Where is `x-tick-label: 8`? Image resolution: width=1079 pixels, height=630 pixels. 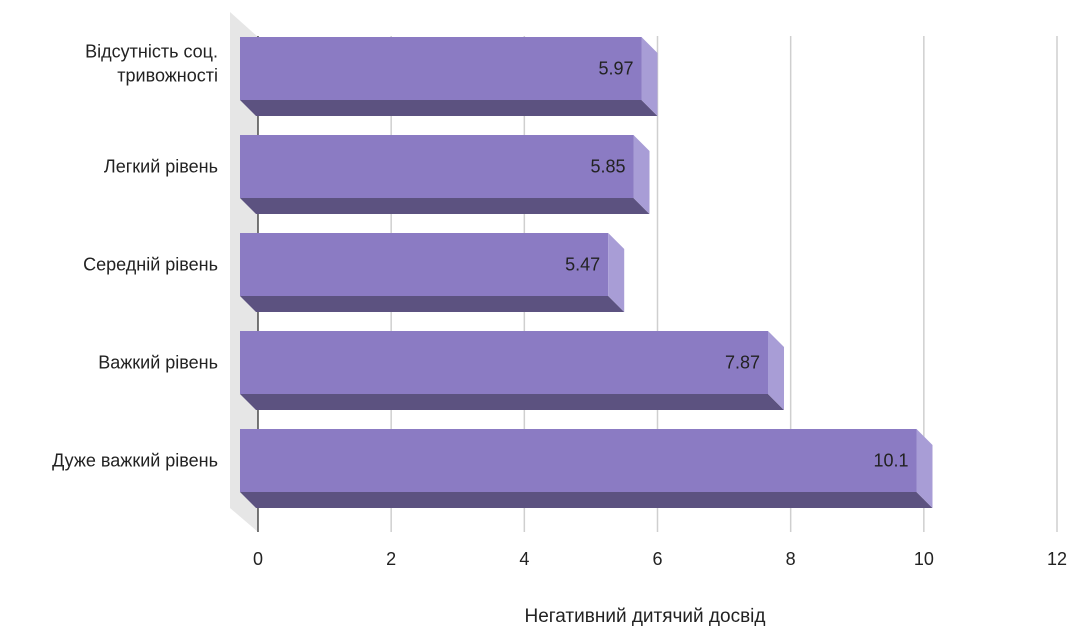 x-tick-label: 8 is located at coordinates (791, 559).